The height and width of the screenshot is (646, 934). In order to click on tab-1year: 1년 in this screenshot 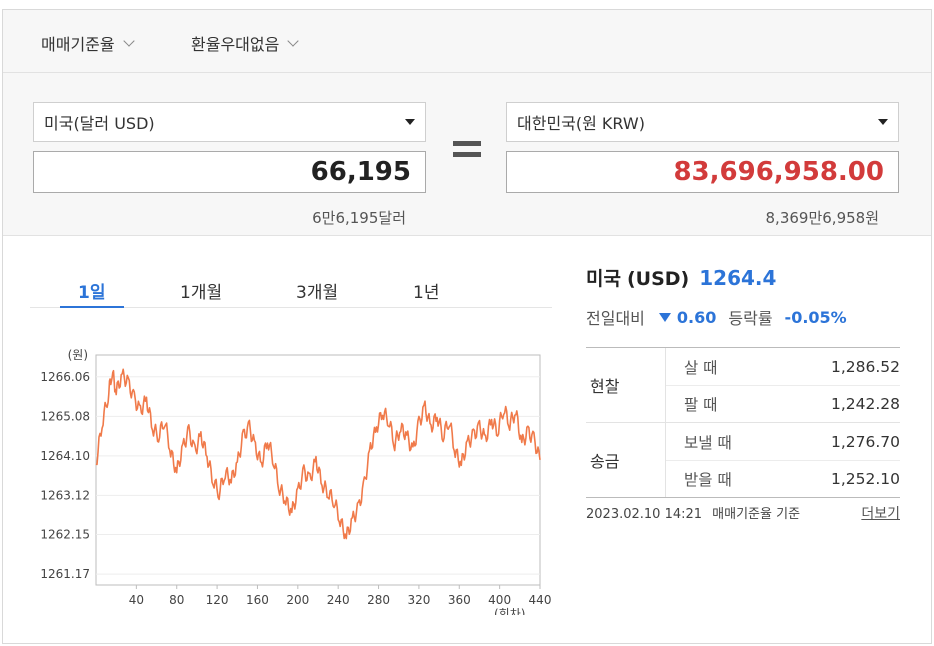, I will do `click(426, 290)`.